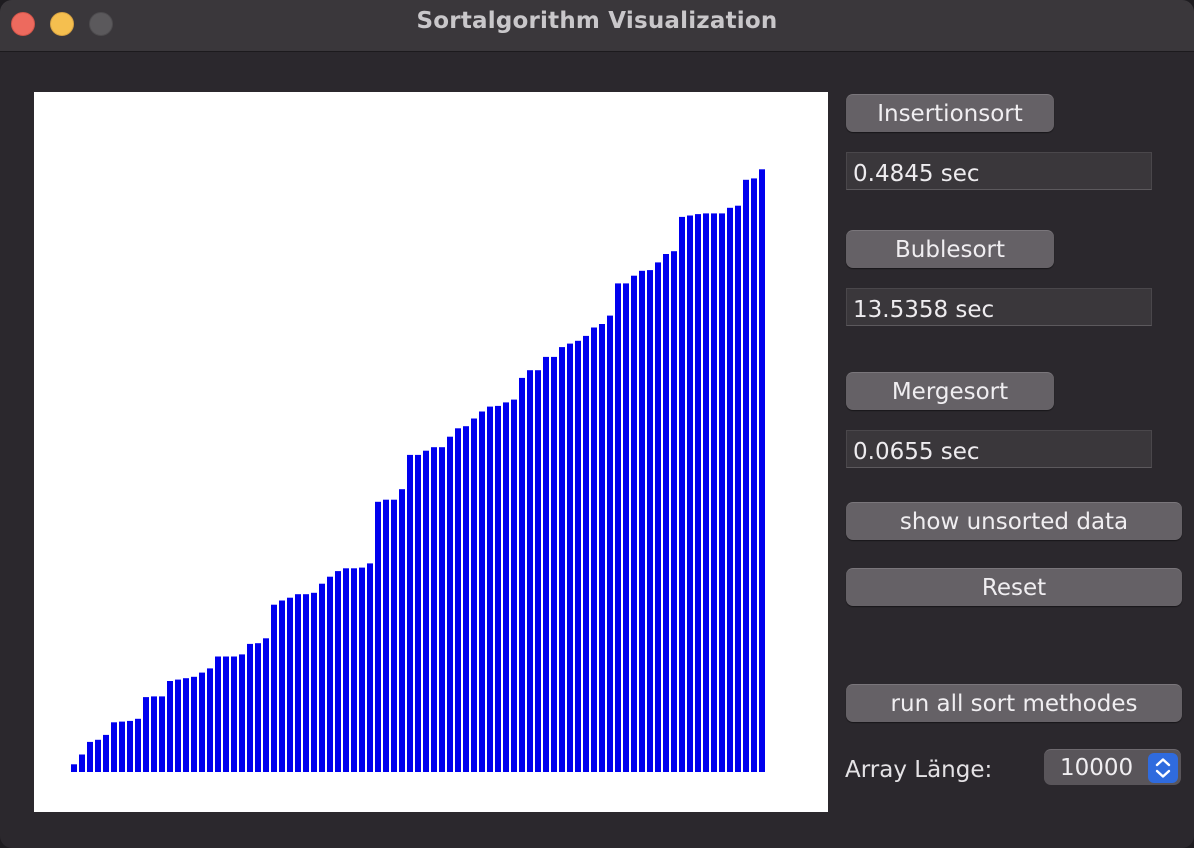 This screenshot has height=848, width=1194. What do you see at coordinates (999, 171) in the screenshot?
I see `insertionsort-time-field: 0.4845 sec` at bounding box center [999, 171].